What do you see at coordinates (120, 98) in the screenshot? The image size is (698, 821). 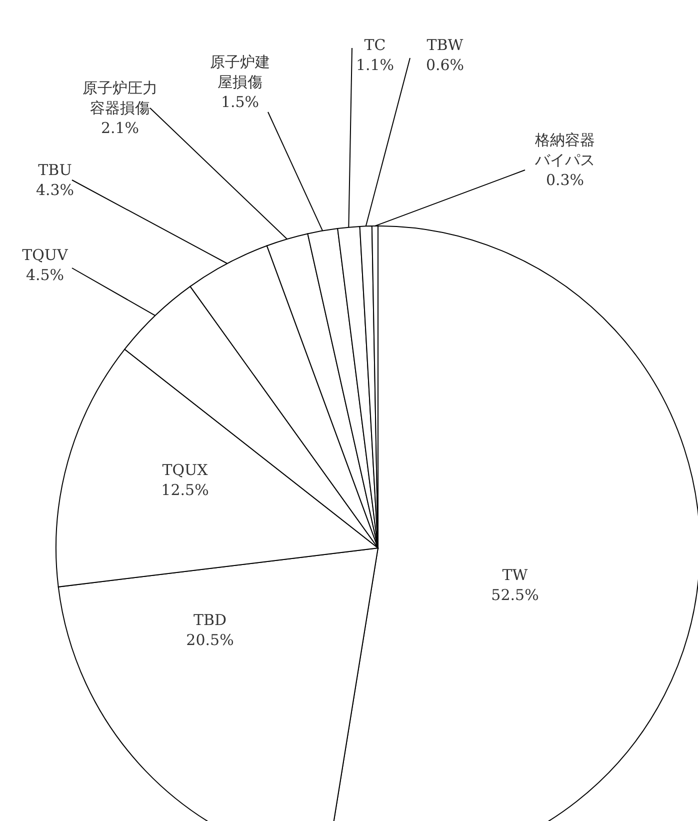 I see `slice-label: 原子炉圧力容器損傷` at bounding box center [120, 98].